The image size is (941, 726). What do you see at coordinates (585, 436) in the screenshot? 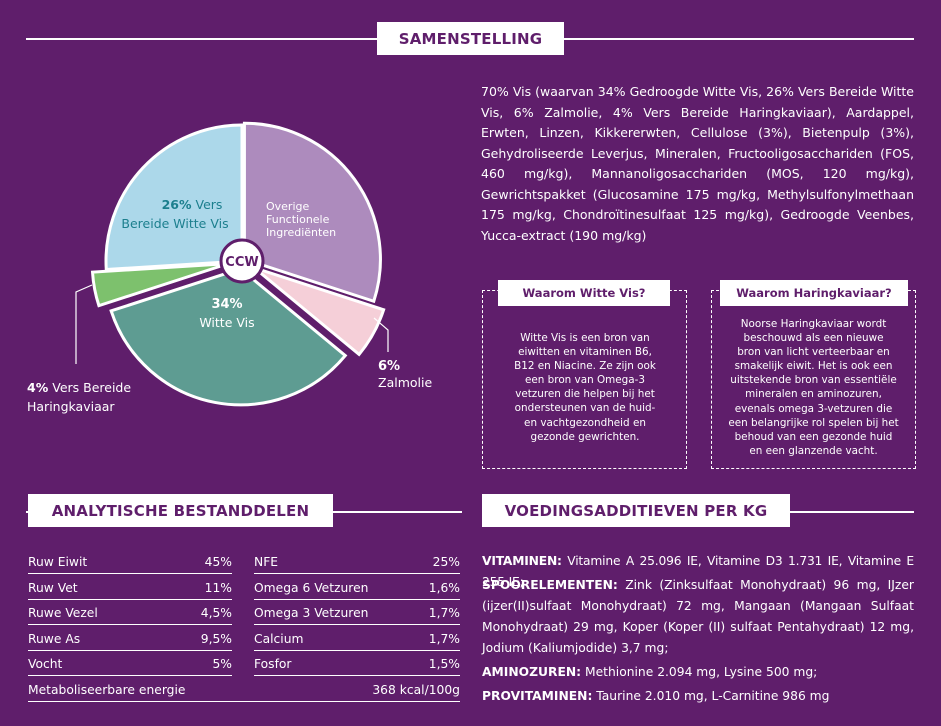
I see `info-text-line: gezonde gewrichten.` at bounding box center [585, 436].